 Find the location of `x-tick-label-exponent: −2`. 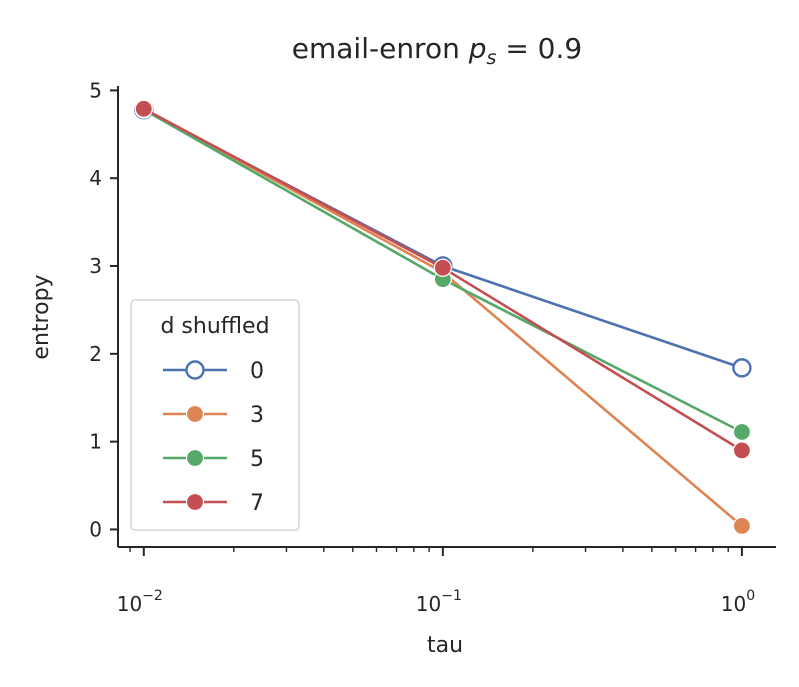

x-tick-label-exponent: −2 is located at coordinates (152, 596).